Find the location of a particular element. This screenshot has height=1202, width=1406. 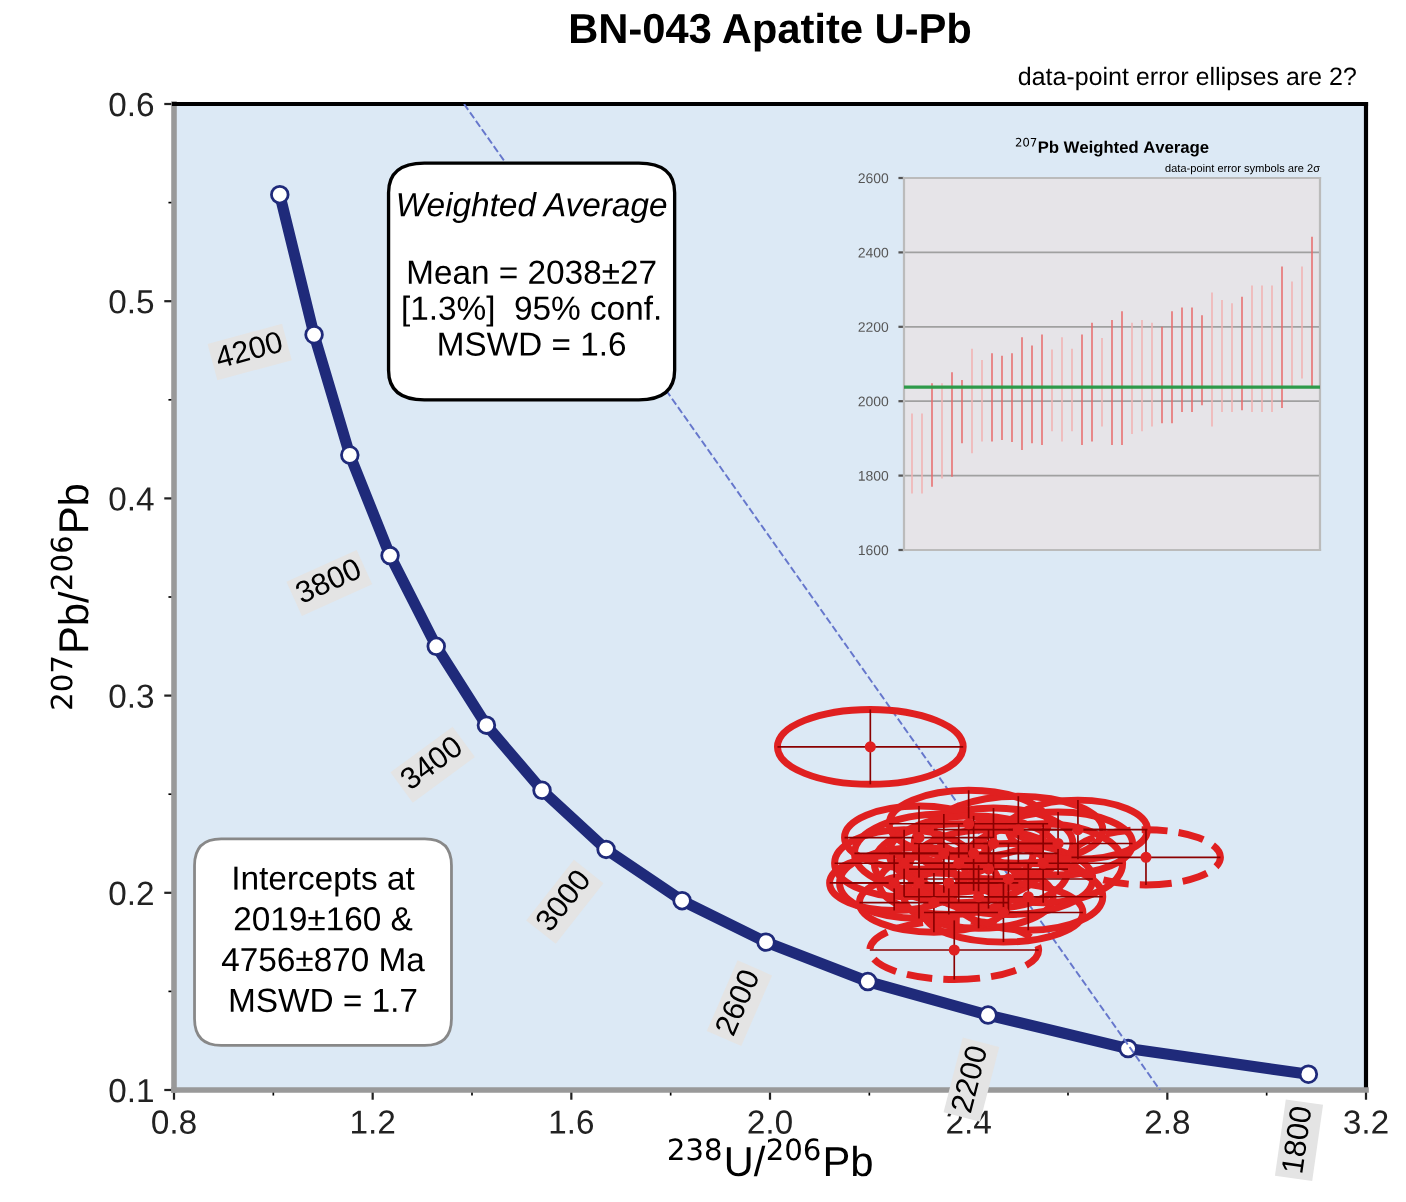

x-tick-label: 1.2 is located at coordinates (373, 1122).